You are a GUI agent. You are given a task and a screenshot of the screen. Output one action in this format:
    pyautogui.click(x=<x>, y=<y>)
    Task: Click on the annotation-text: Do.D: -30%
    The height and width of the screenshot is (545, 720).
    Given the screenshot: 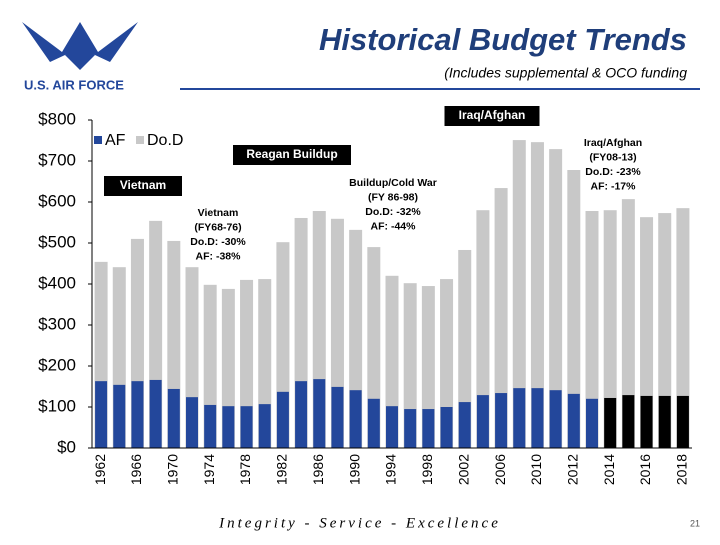 What is the action you would take?
    pyautogui.click(x=218, y=242)
    